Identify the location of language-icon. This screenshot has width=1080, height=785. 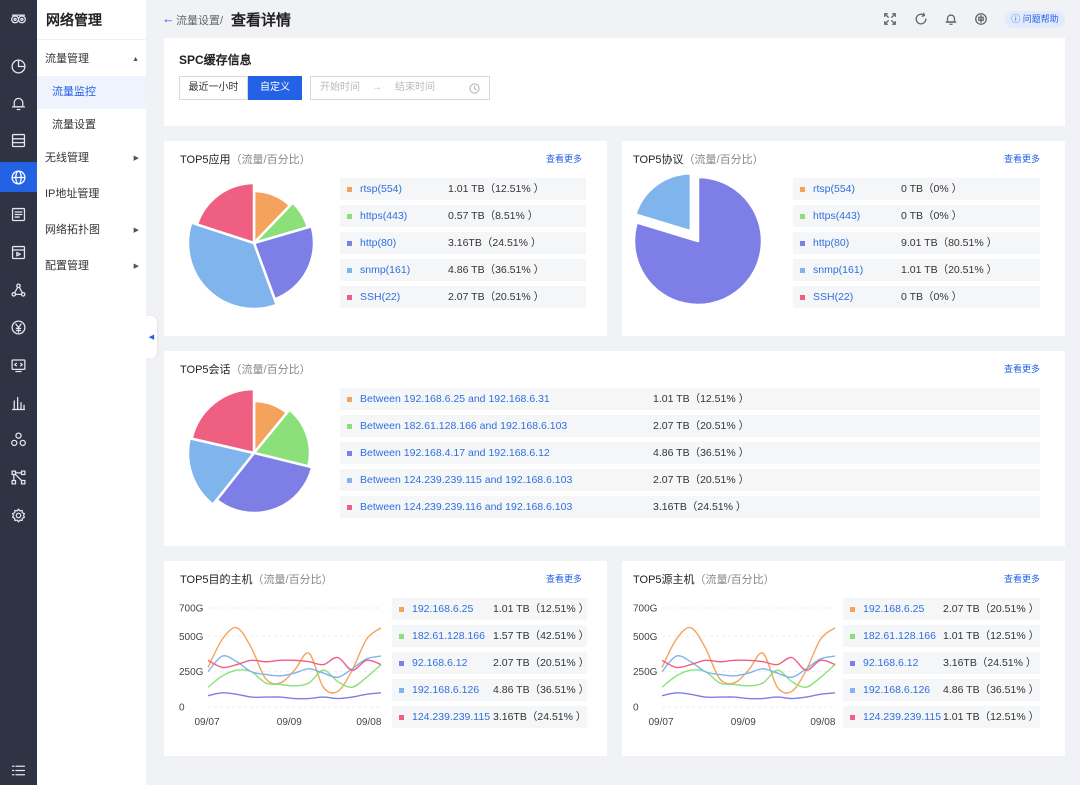
(981, 19).